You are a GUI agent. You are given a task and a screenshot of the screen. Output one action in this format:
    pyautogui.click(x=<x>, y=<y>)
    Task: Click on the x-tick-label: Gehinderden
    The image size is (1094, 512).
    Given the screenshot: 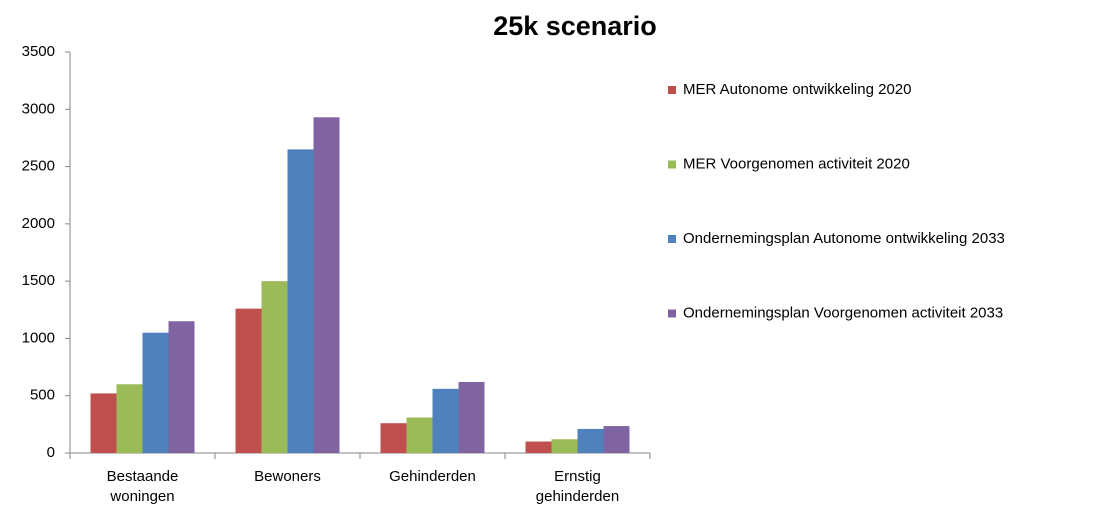 What is the action you would take?
    pyautogui.click(x=432, y=476)
    